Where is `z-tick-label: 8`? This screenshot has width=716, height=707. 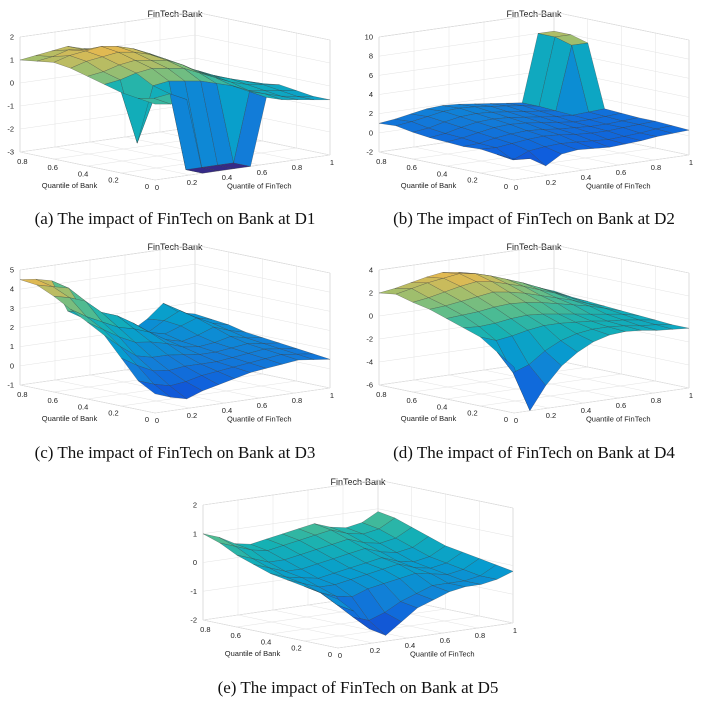
z-tick-label: 8 is located at coordinates (371, 56).